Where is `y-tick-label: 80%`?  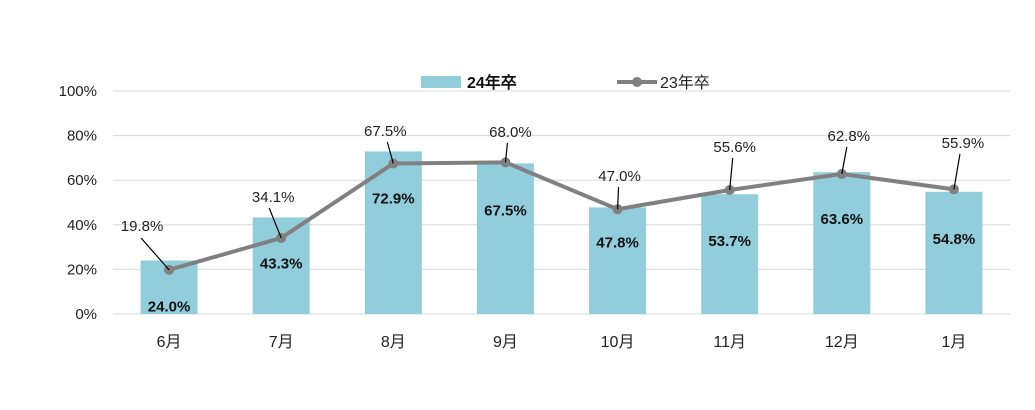 y-tick-label: 80% is located at coordinates (82, 136).